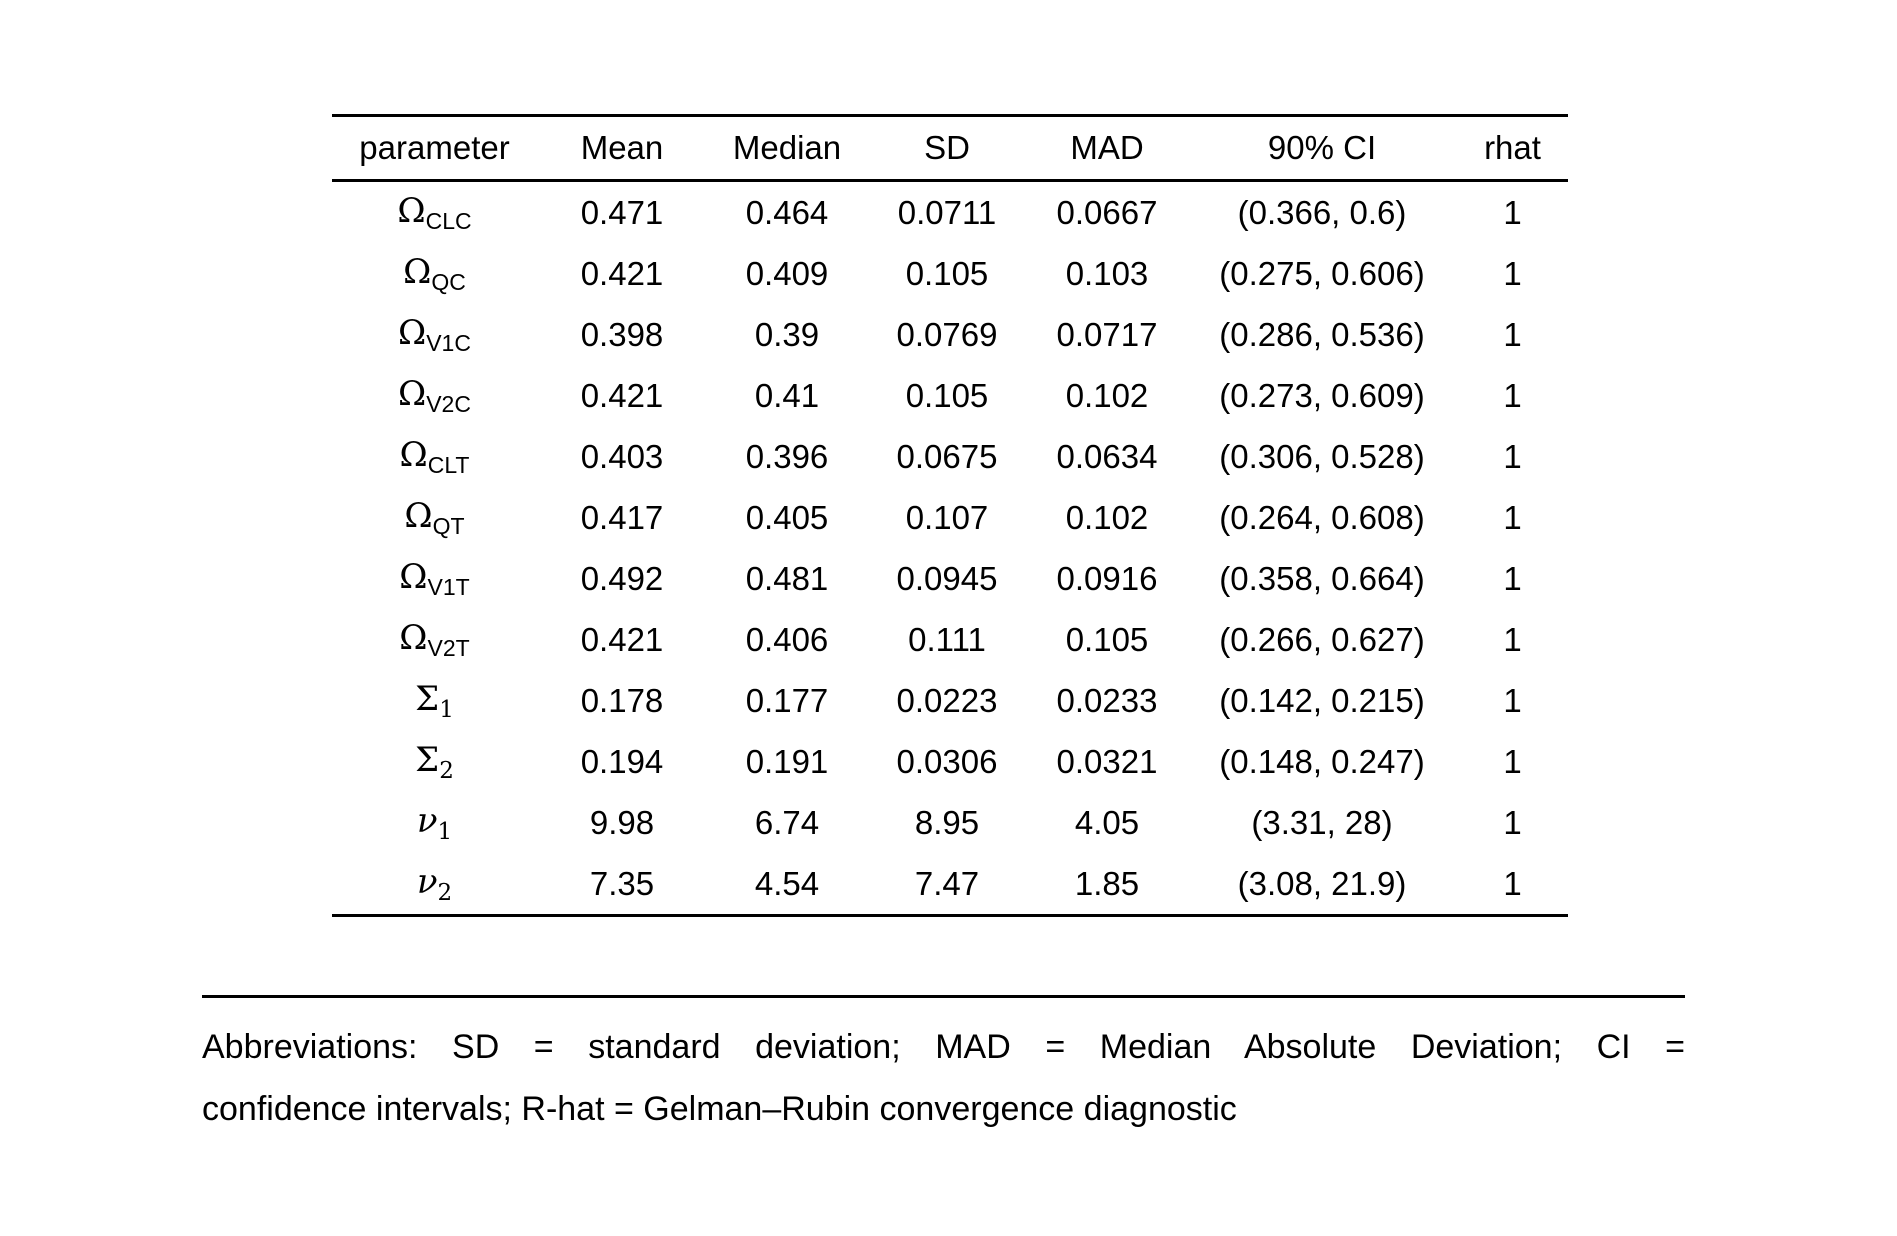  What do you see at coordinates (622, 761) in the screenshot?
I see `cell-mean: 0.194` at bounding box center [622, 761].